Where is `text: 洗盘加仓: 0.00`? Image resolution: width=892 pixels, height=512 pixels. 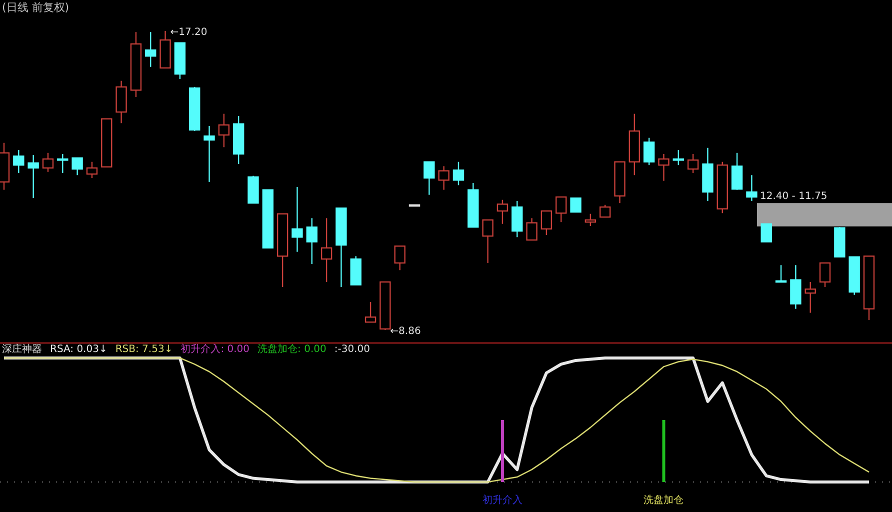
text: 洗盘加仓: 0.00 is located at coordinates (292, 349).